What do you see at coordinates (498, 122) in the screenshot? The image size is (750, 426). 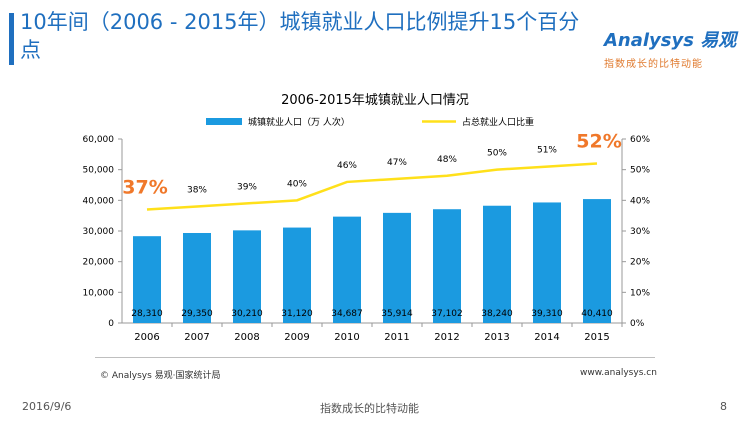 I see `legend-label-line: 占总就业人口比重` at bounding box center [498, 122].